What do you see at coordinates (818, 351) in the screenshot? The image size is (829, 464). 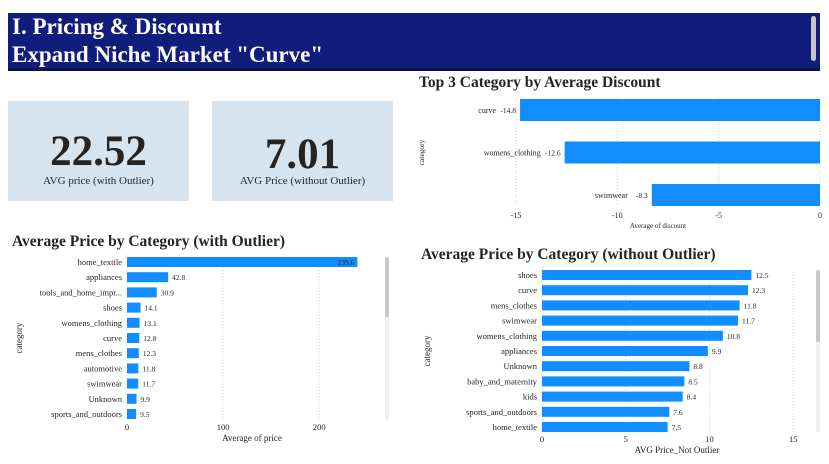 I see `price-without-outlier-scroll-track` at bounding box center [818, 351].